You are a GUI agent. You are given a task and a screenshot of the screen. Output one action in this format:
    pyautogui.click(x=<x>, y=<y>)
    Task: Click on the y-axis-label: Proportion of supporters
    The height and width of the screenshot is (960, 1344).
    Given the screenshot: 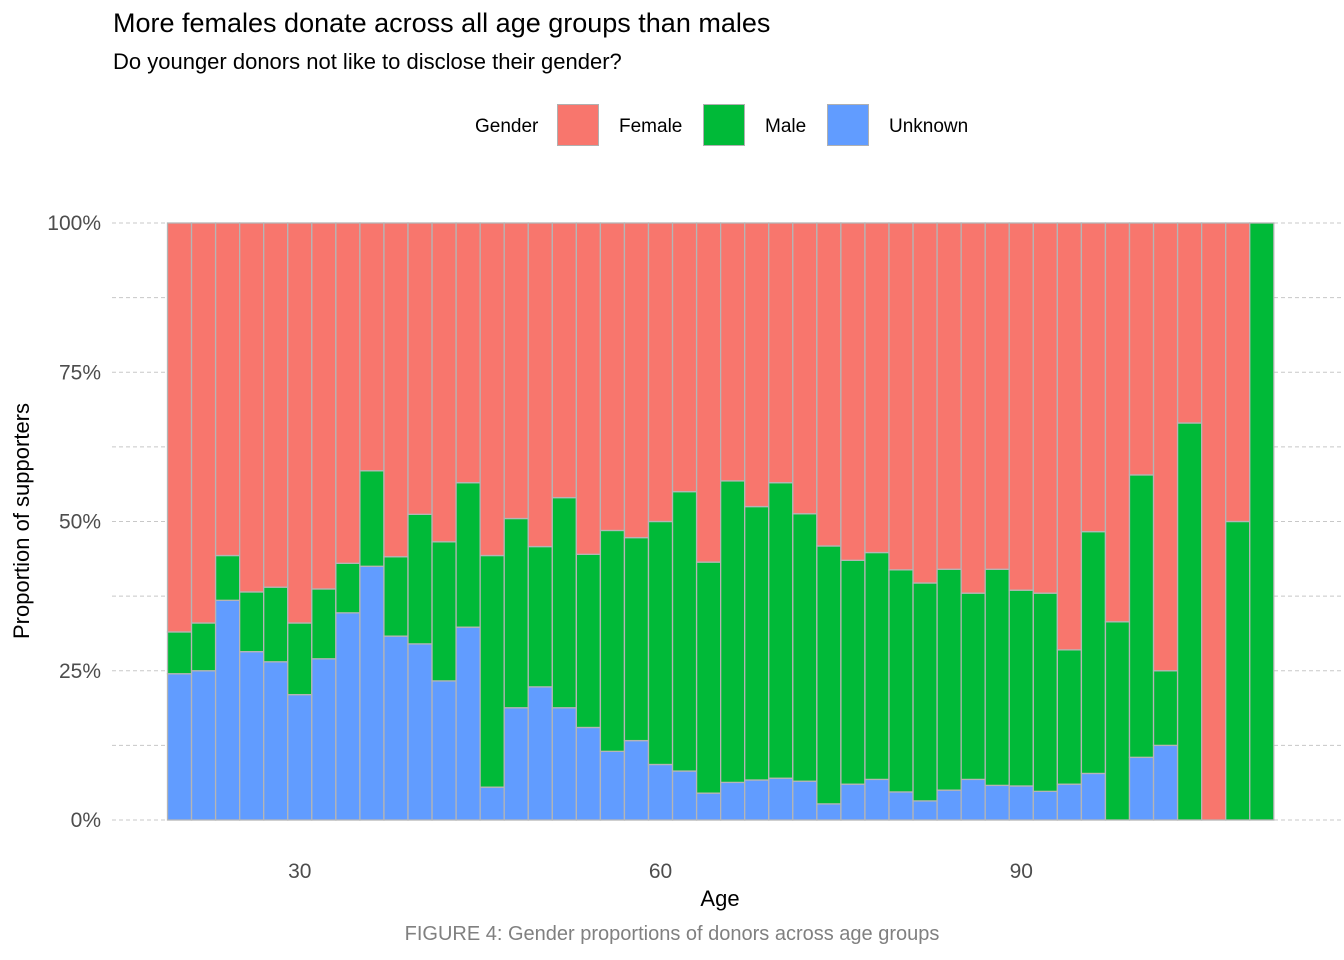 What is the action you would take?
    pyautogui.click(x=21, y=521)
    